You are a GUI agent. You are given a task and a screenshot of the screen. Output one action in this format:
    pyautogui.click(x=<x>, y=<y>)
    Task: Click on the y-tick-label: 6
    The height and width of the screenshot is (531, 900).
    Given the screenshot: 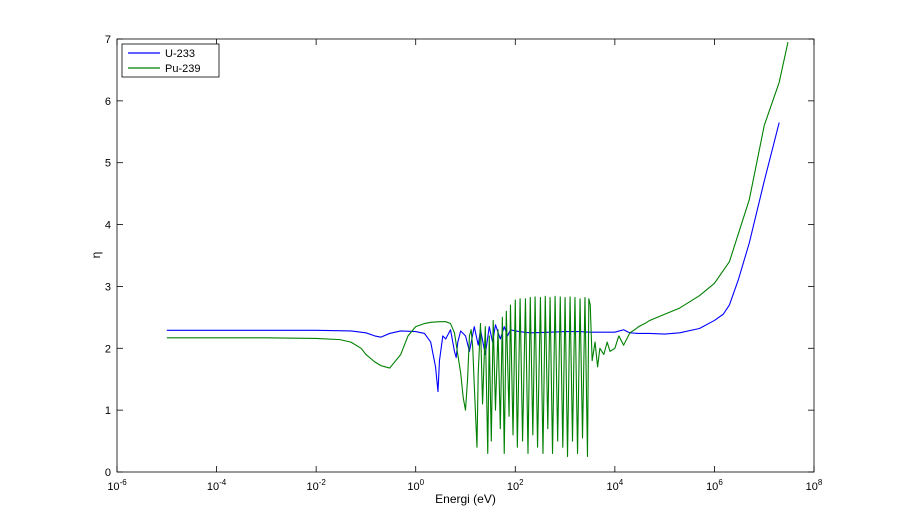 What is the action you would take?
    pyautogui.click(x=108, y=102)
    